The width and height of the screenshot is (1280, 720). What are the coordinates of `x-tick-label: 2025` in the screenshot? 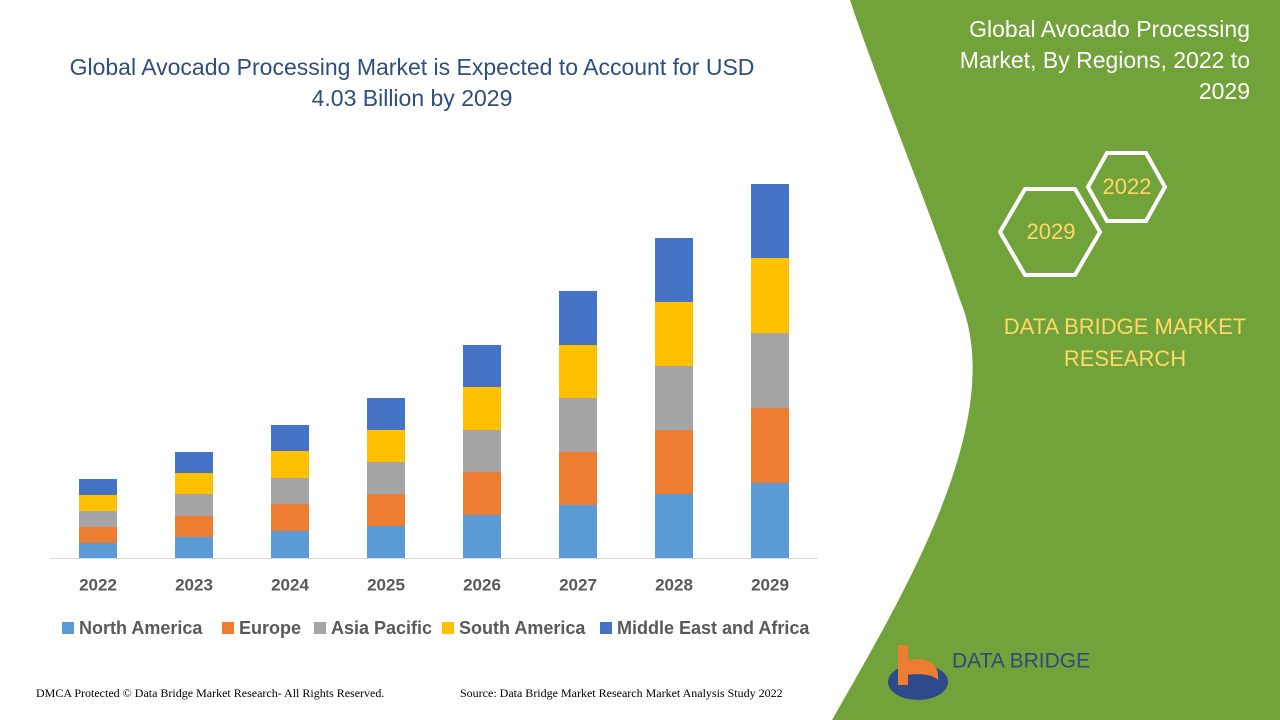 It's located at (386, 584).